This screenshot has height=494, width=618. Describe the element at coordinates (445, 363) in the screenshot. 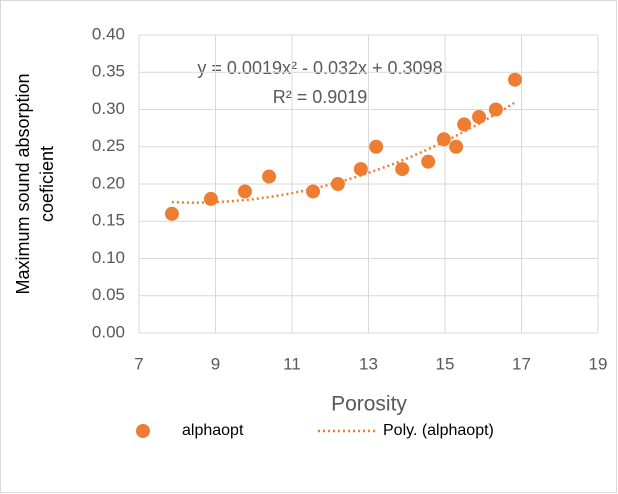

I see `x-tick-label: 15` at that location.